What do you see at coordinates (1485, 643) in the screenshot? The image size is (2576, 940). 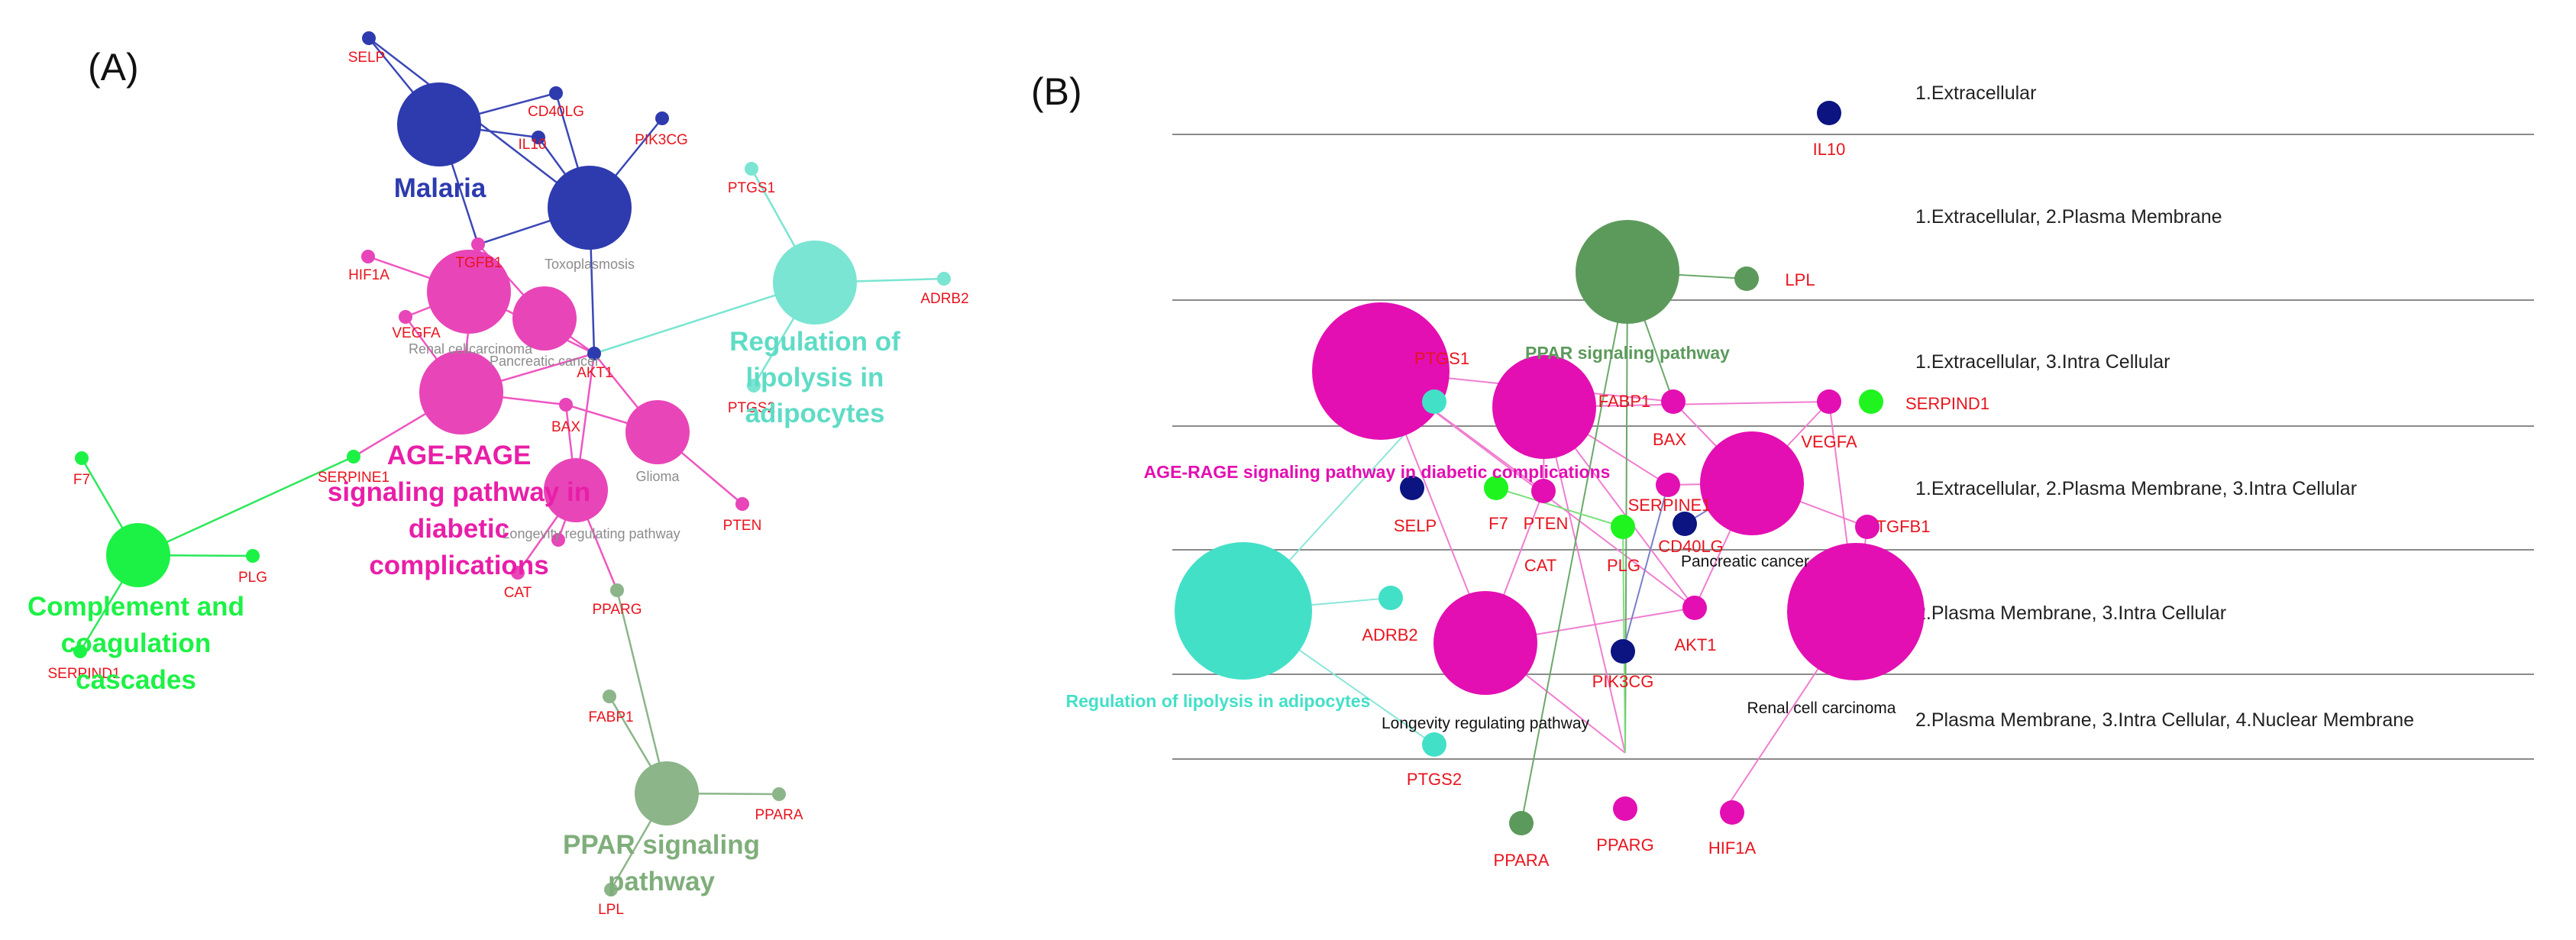 I see `b-node-longevity` at bounding box center [1485, 643].